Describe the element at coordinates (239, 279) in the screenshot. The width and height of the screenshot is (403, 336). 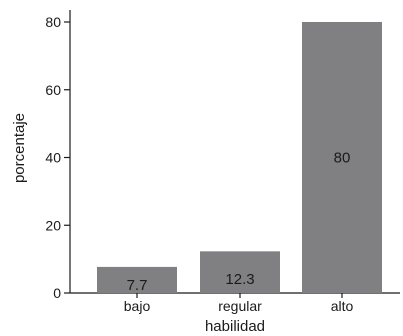
I see `data-label-regular: 12.3` at that location.